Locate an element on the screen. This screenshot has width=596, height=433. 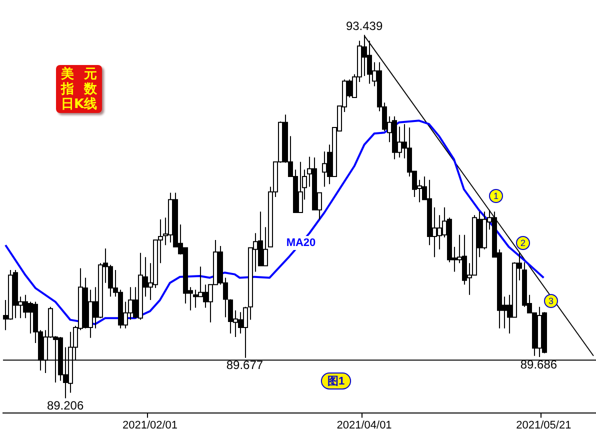
text: 美元指数日K线 is located at coordinates (79, 89).